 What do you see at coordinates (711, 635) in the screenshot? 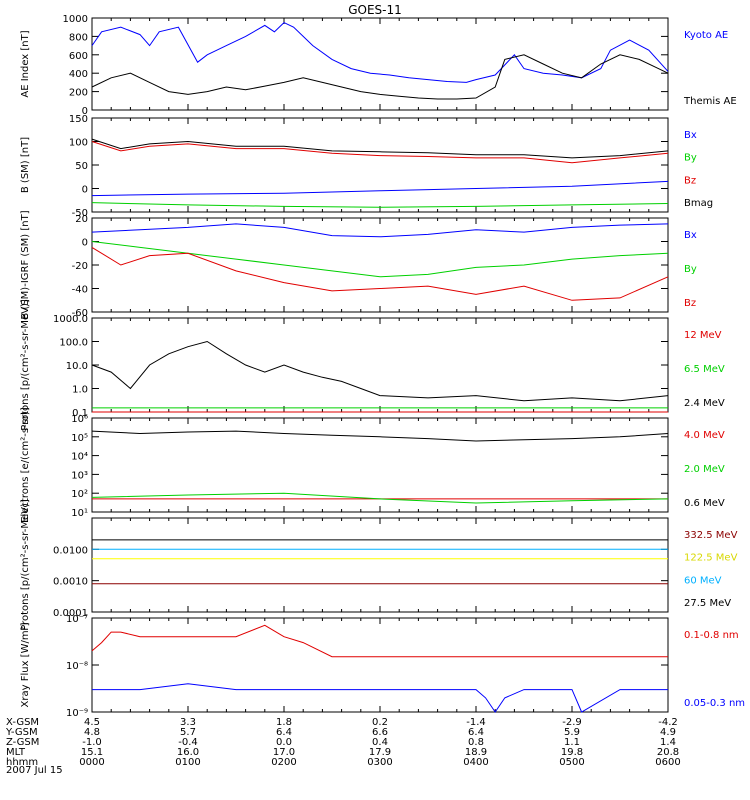
I see `legend-entry: 0.1-0.8 nm` at bounding box center [711, 635].